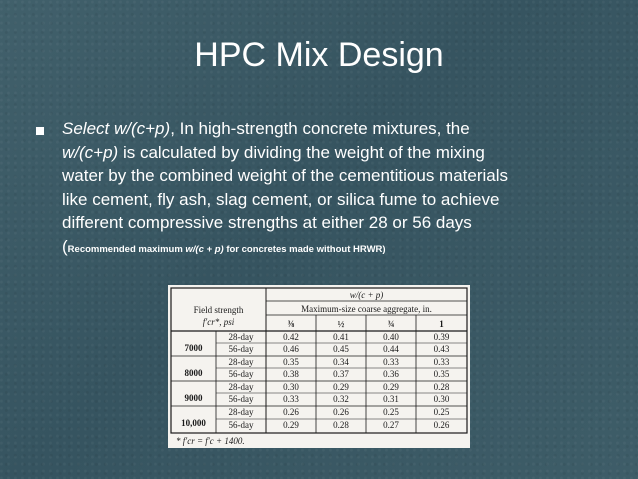  I want to click on value-cell: 0.36, so click(391, 374).